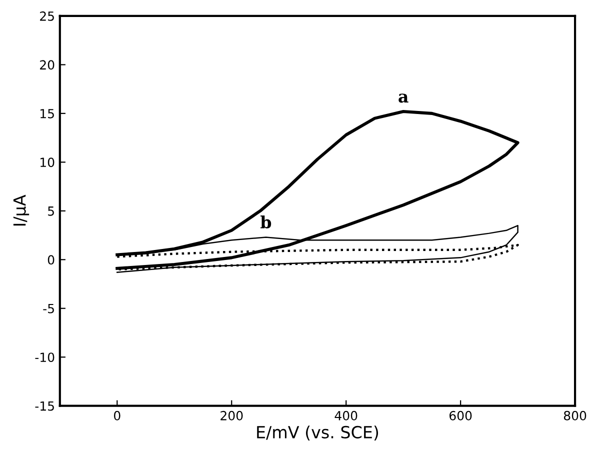  I want to click on x-tick-label: 200, so click(231, 415).